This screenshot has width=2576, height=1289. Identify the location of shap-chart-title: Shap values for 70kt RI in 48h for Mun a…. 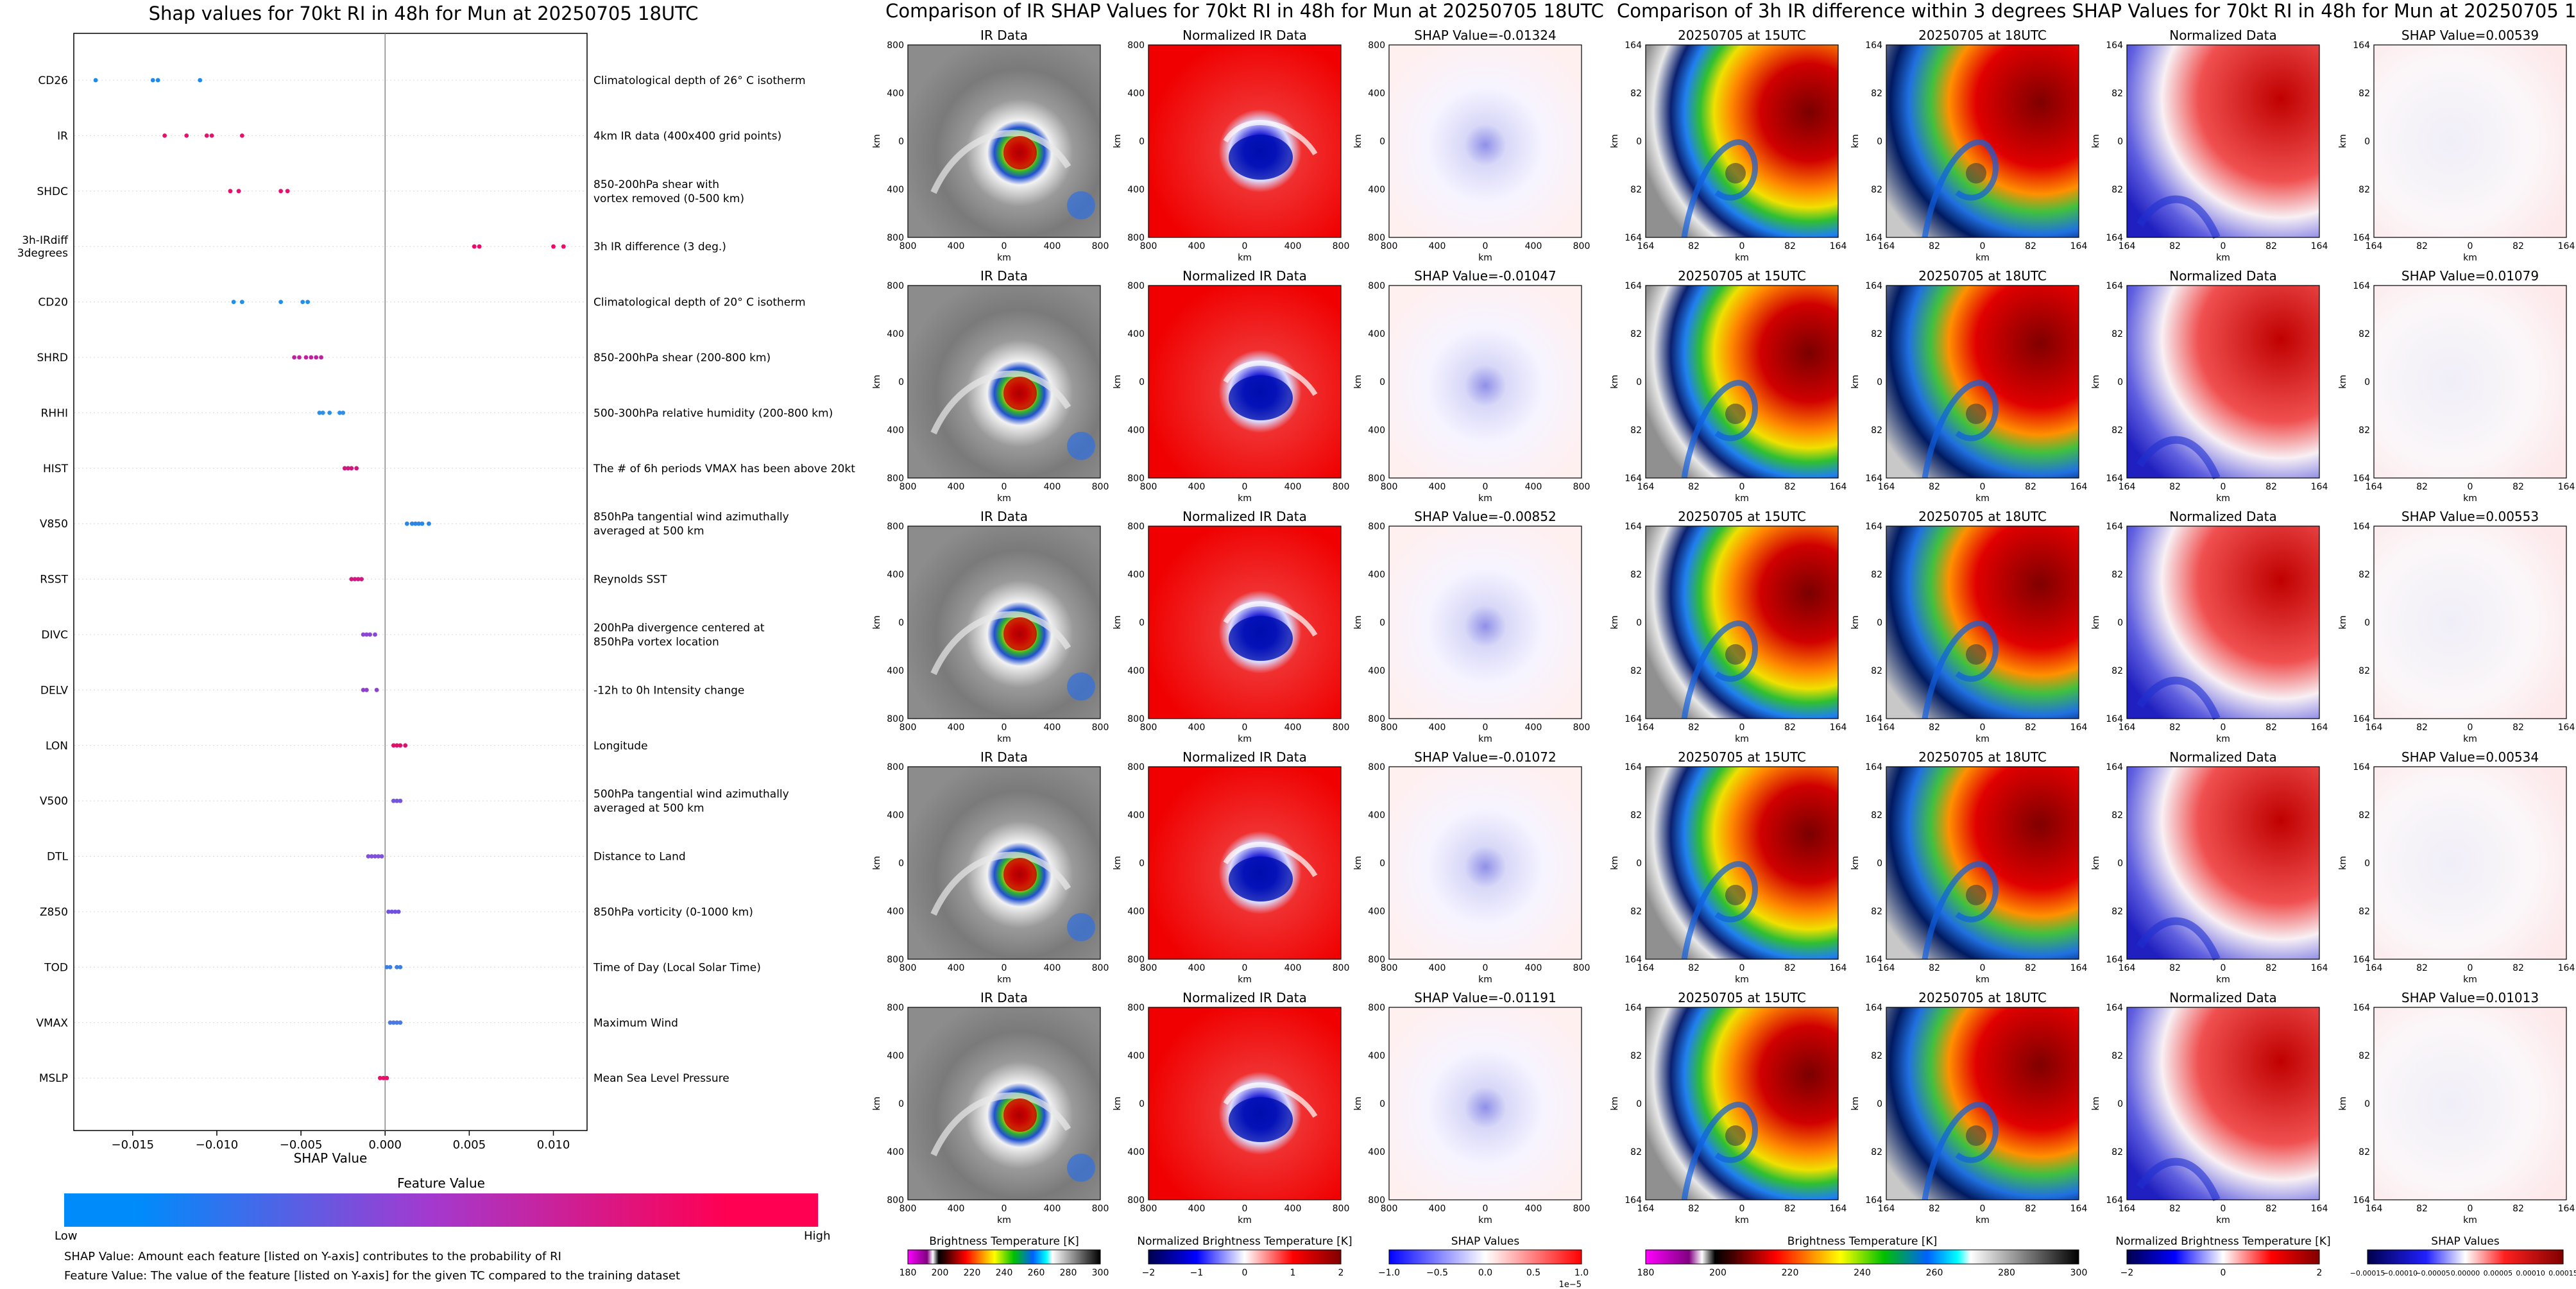
(423, 13).